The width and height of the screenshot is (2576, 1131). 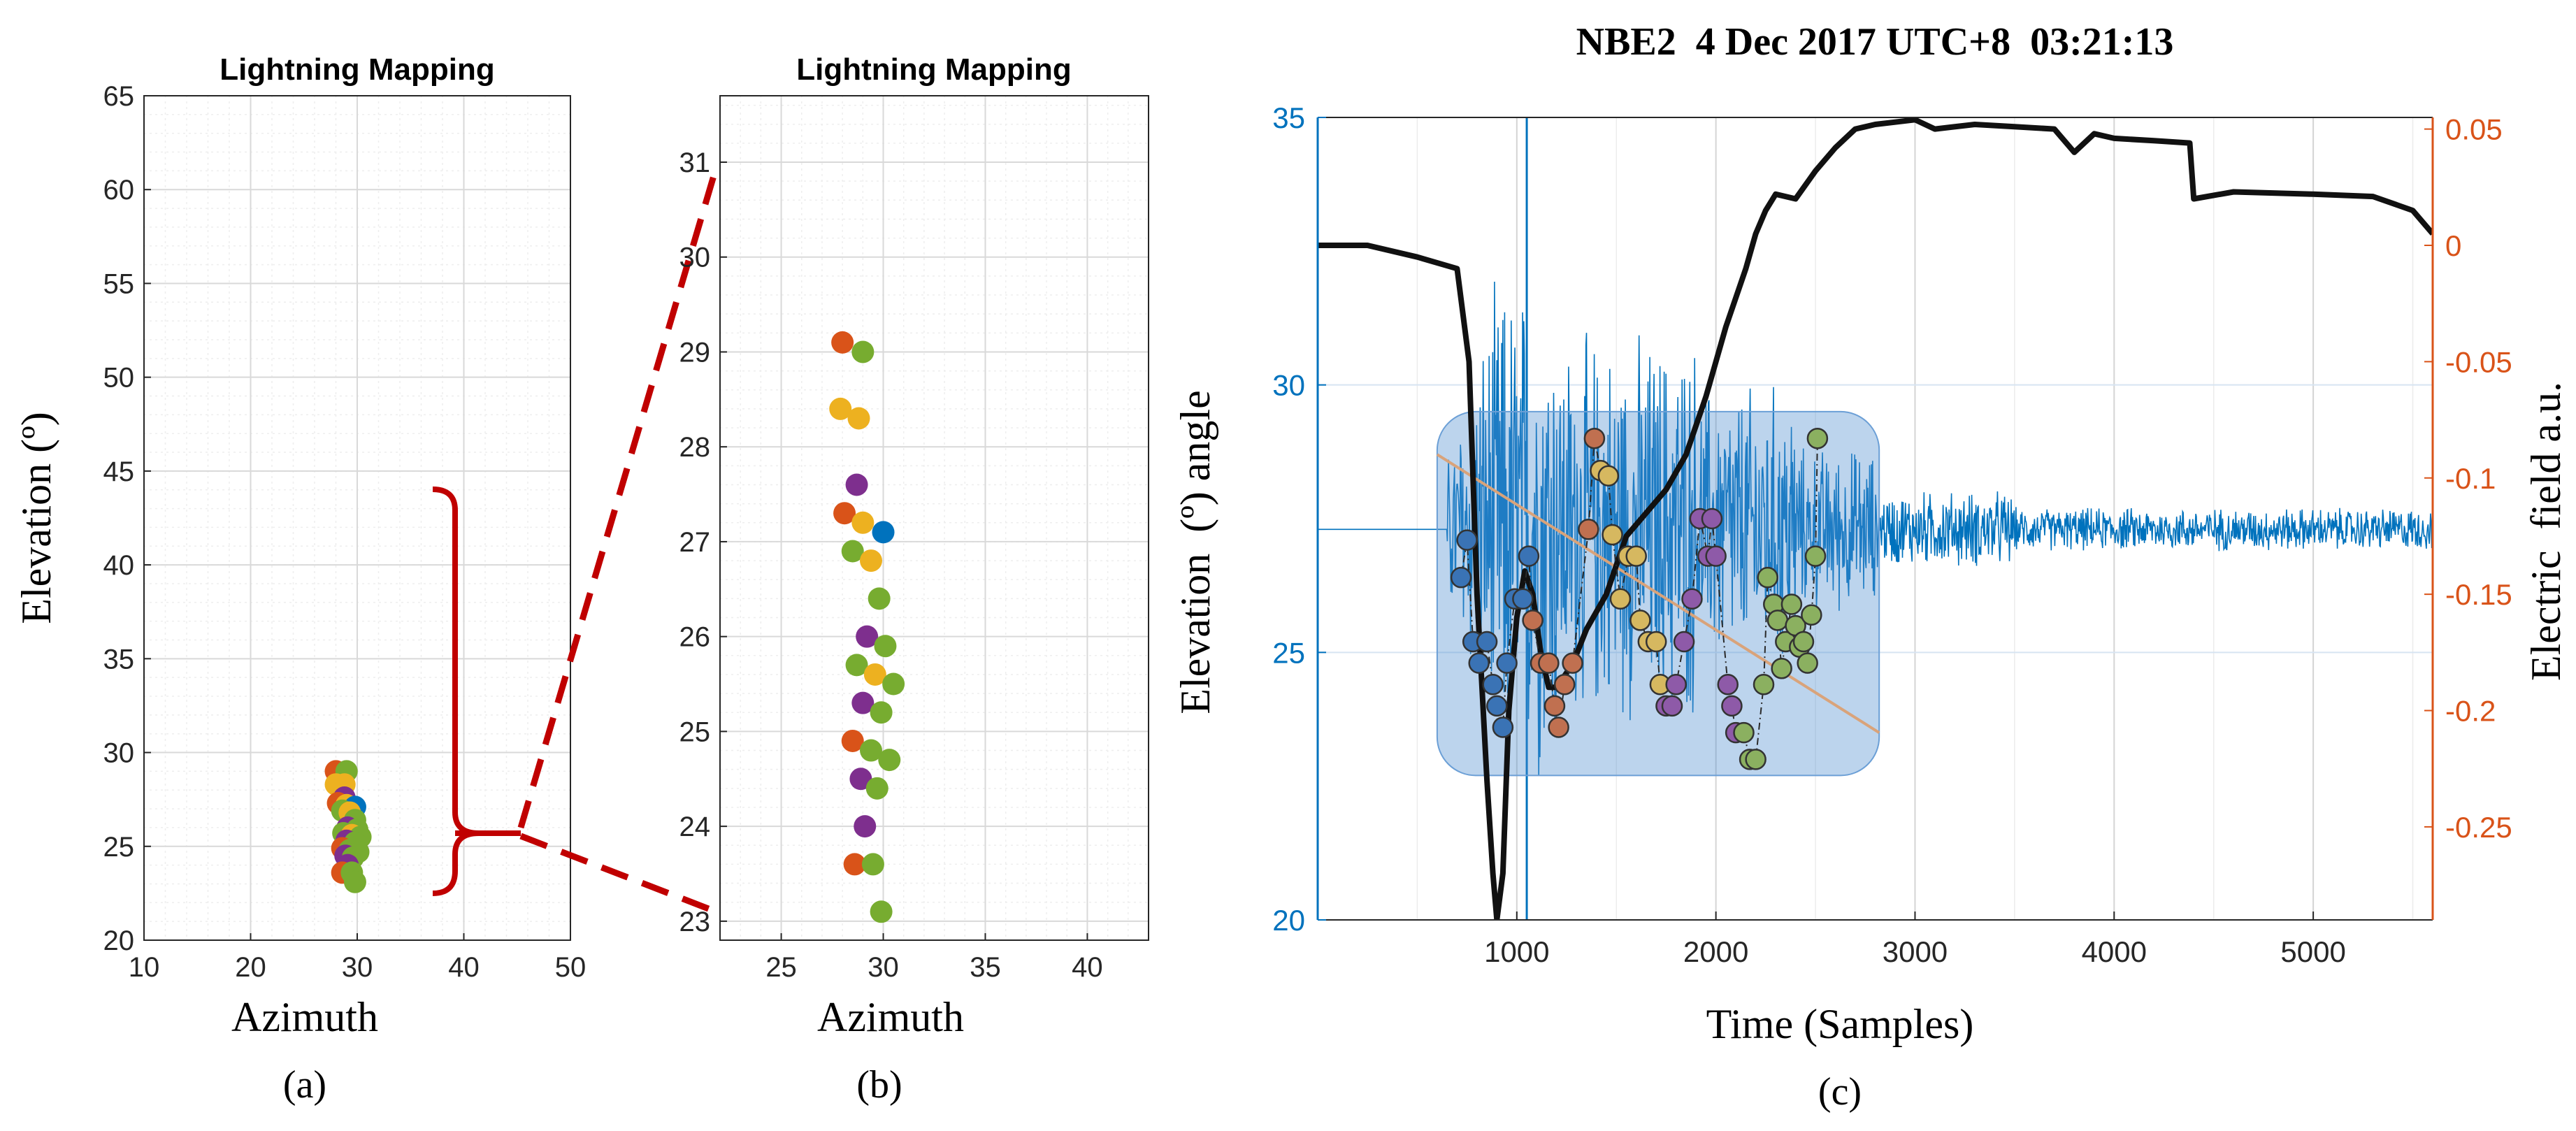 I want to click on y-tick-label: 26, so click(x=695, y=637).